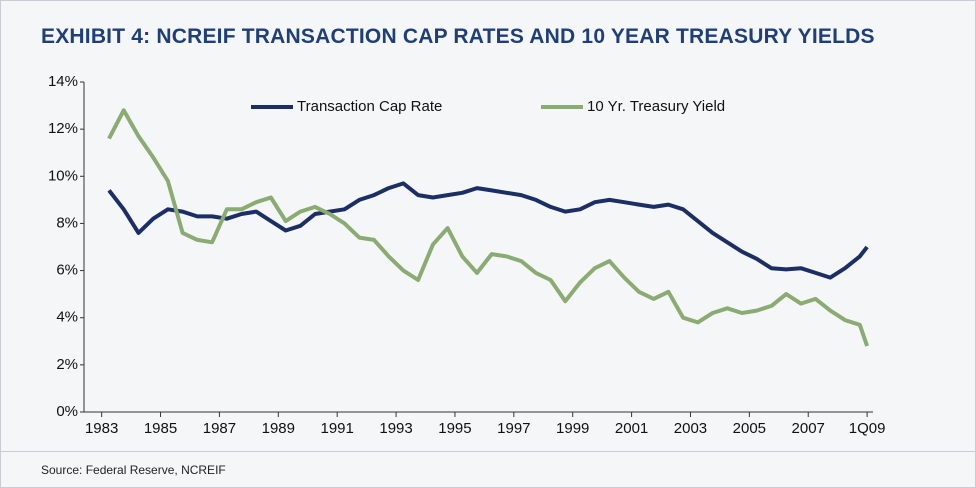  I want to click on x-tick-label: 1997, so click(513, 428).